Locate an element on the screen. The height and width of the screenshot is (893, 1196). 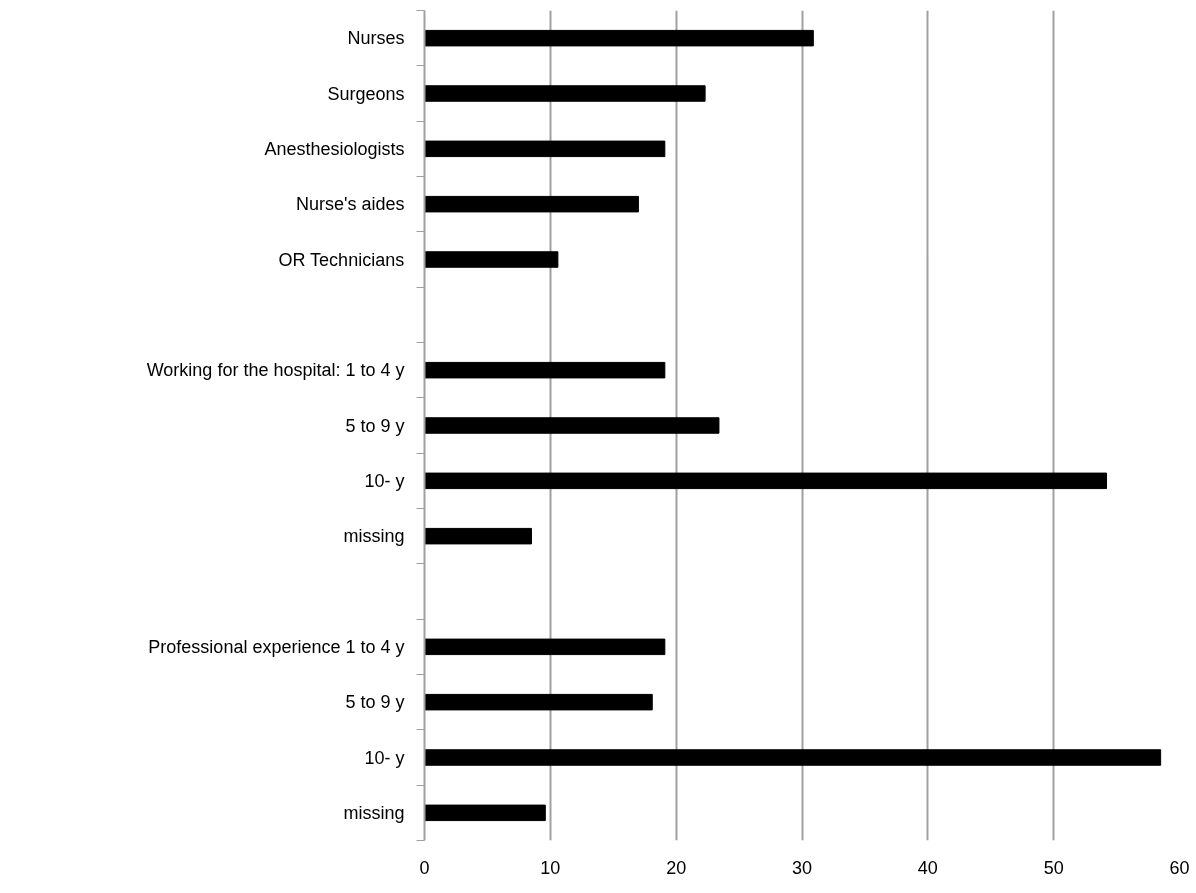
y-tick-label: Surgeons is located at coordinates (366, 93).